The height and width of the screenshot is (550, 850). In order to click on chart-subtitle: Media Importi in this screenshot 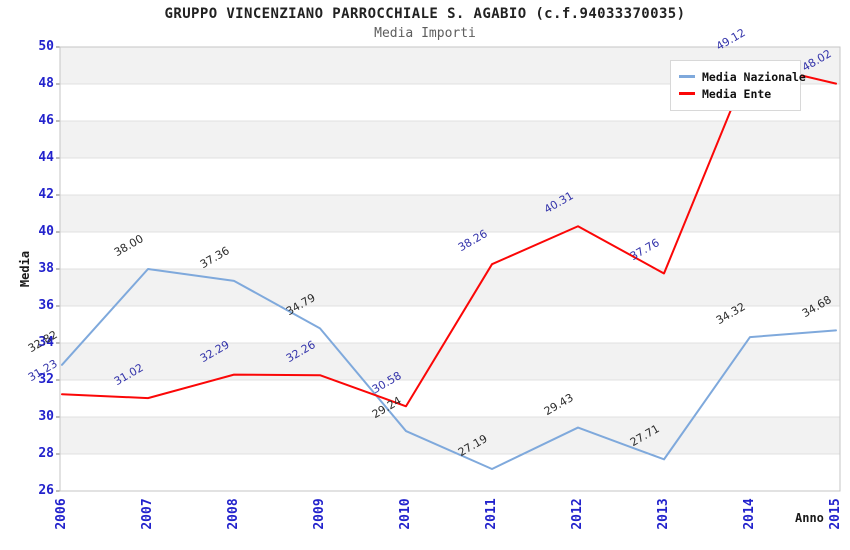, I will do `click(425, 33)`.